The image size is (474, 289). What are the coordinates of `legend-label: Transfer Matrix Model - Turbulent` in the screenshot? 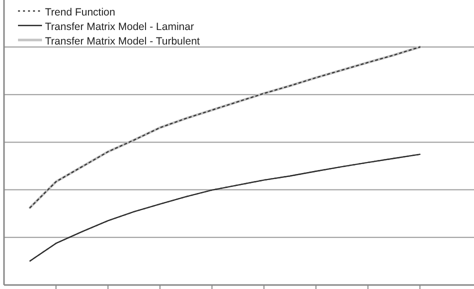 It's located at (122, 42).